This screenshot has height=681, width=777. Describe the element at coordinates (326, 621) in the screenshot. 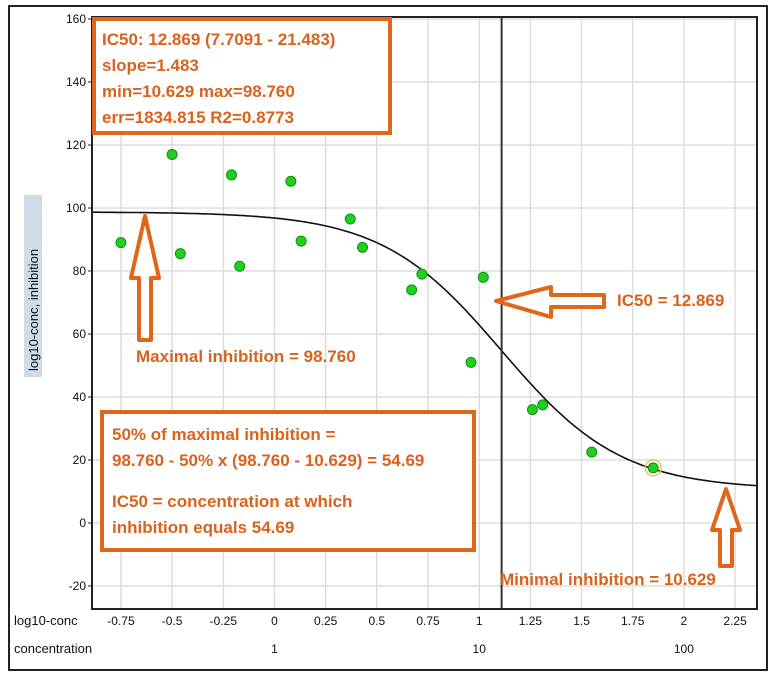

I see `x-tick-label: 0.25` at that location.